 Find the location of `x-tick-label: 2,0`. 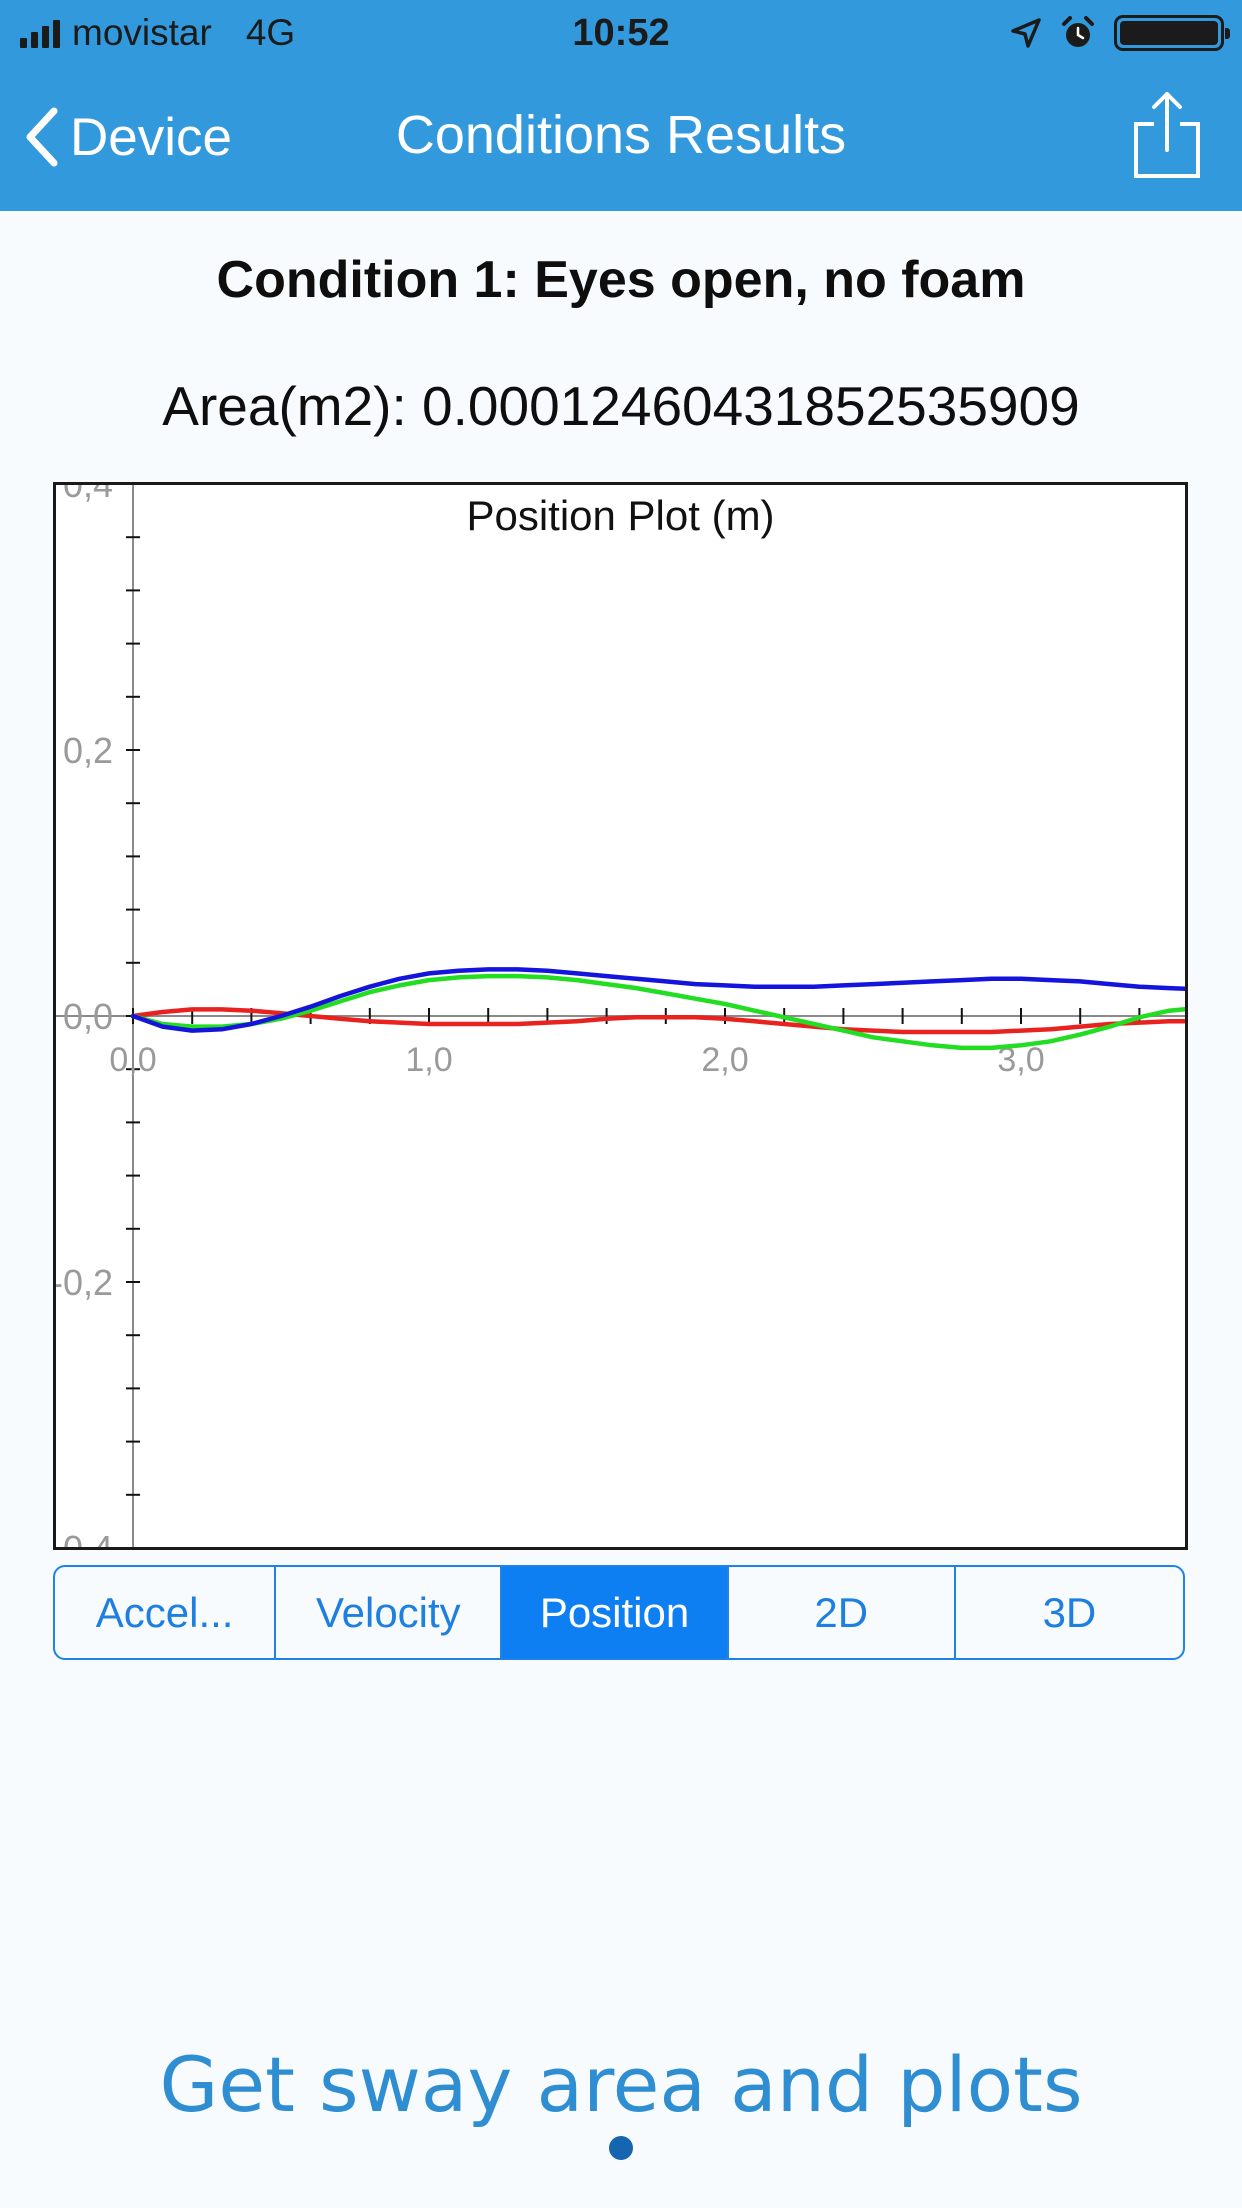

x-tick-label: 2,0 is located at coordinates (724, 1060).